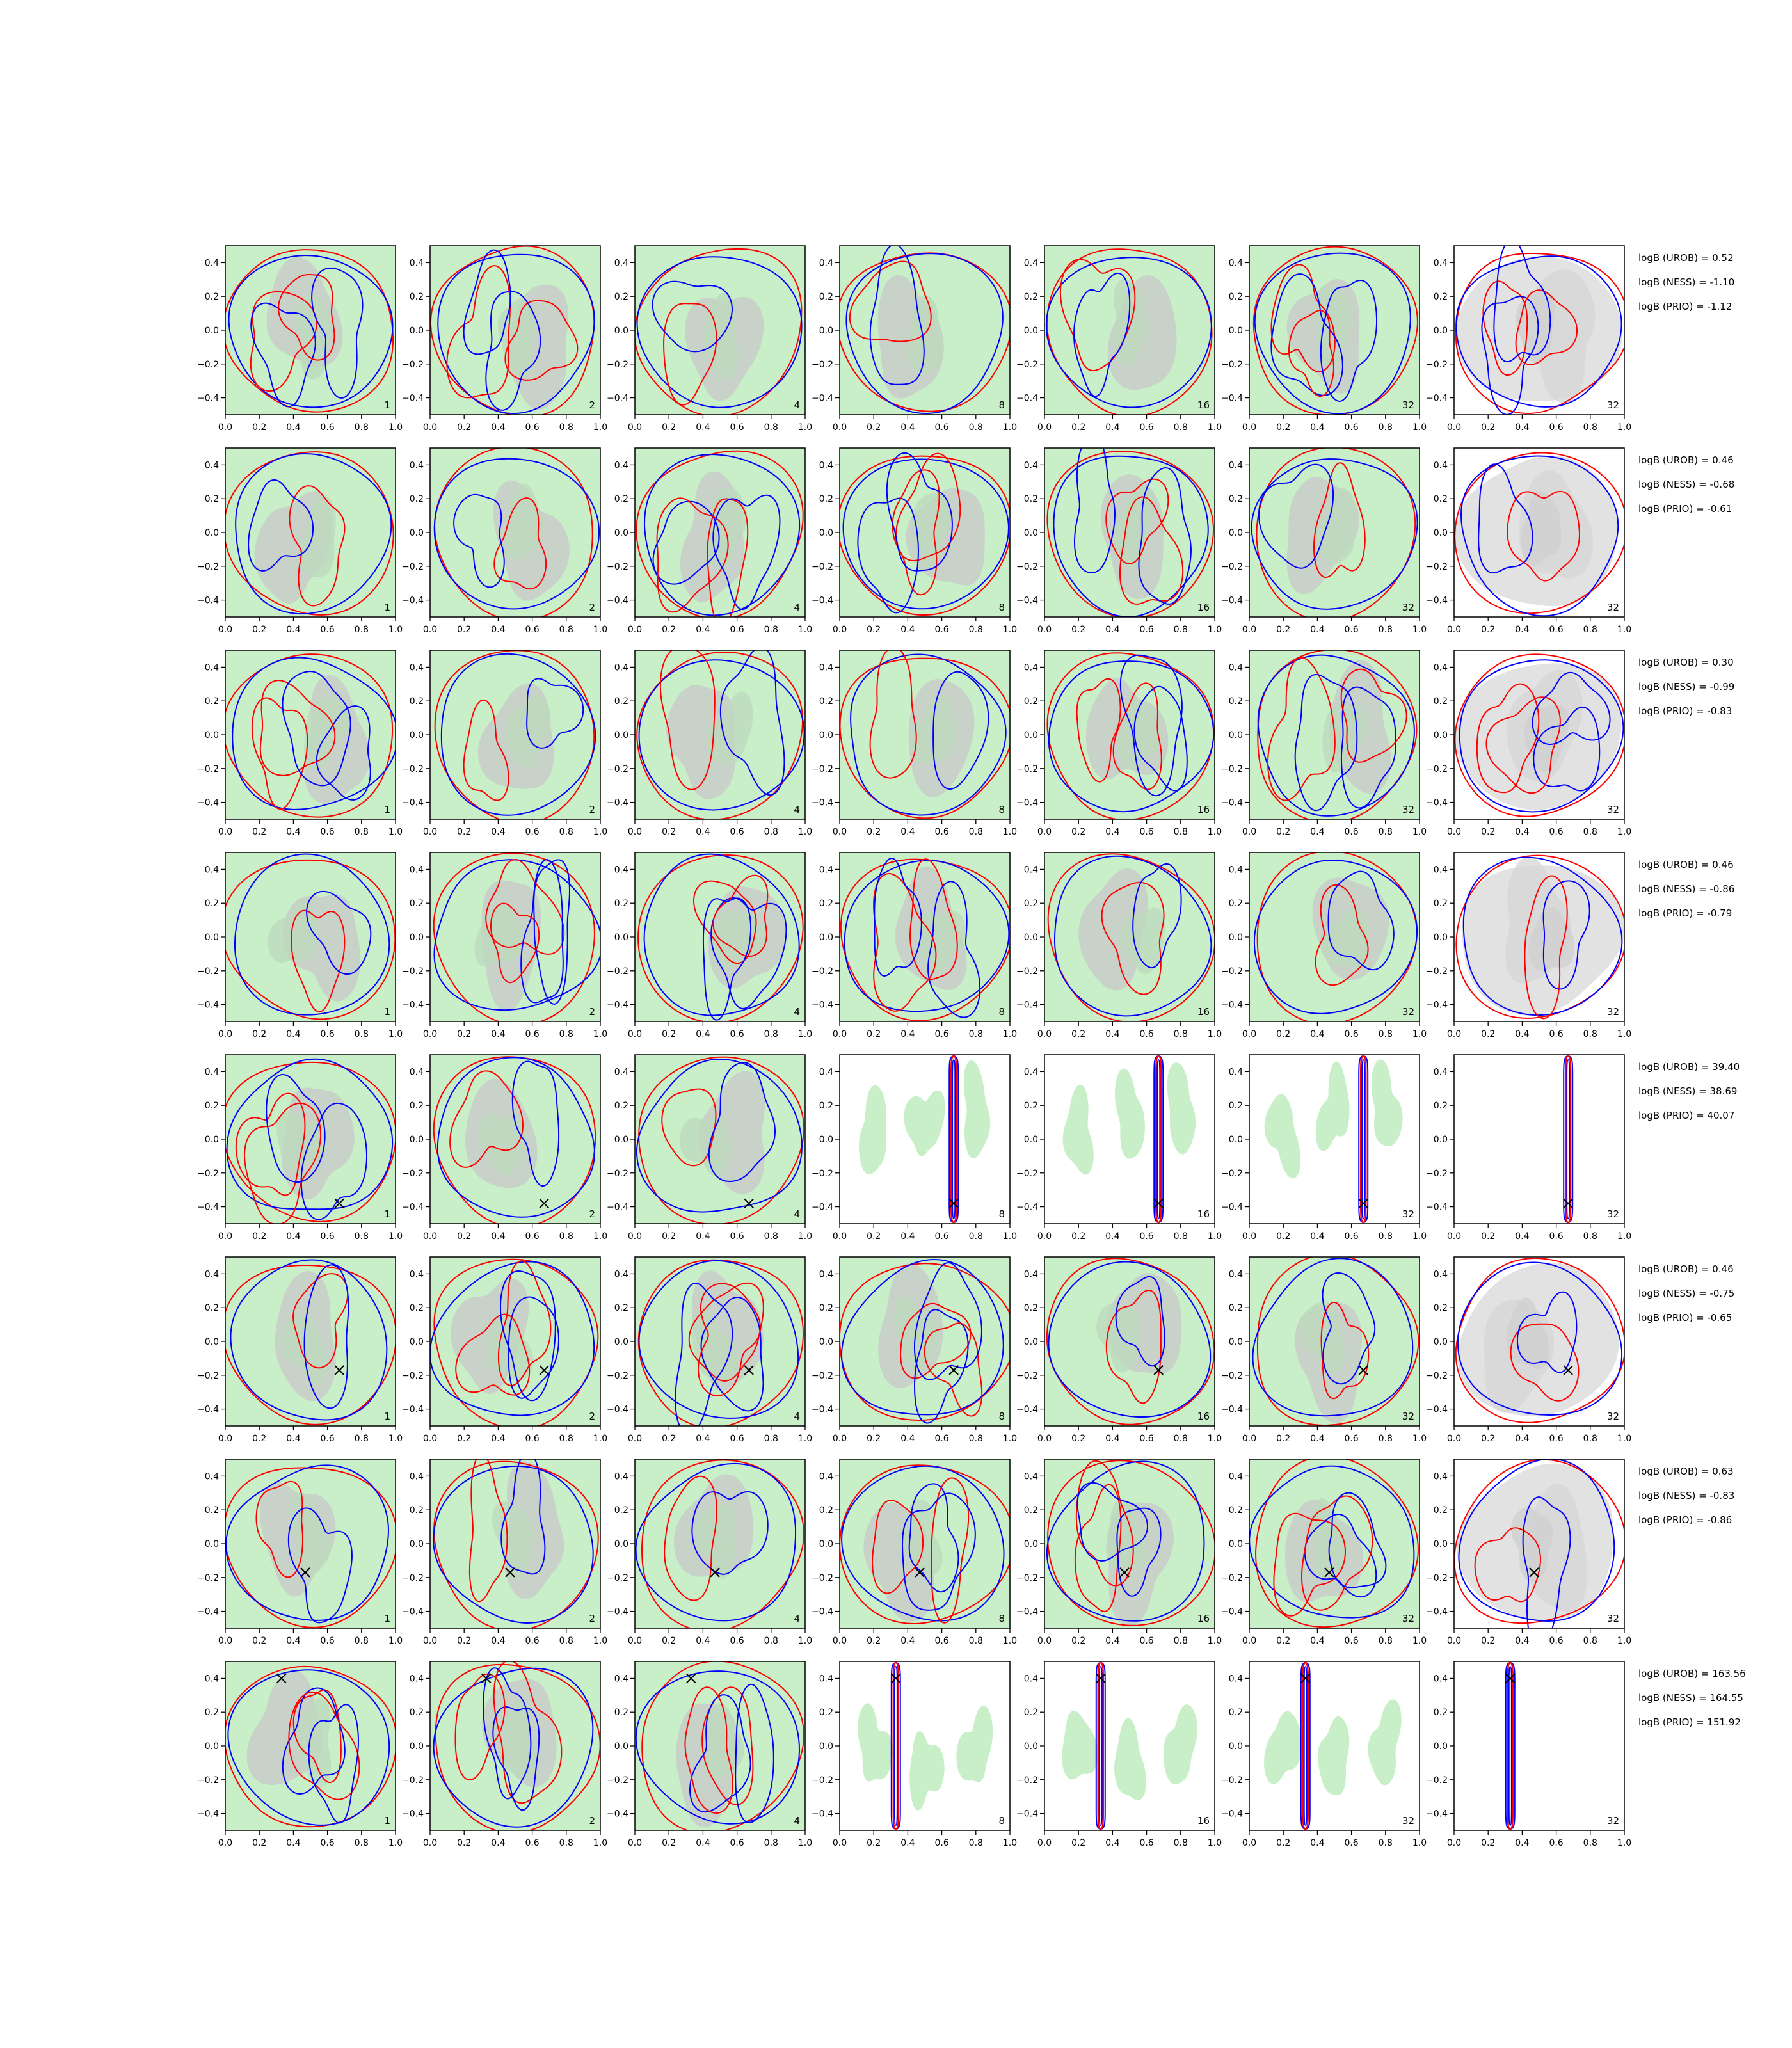  Describe the element at coordinates (1613, 1214) in the screenshot. I see `panel-label: 32` at that location.